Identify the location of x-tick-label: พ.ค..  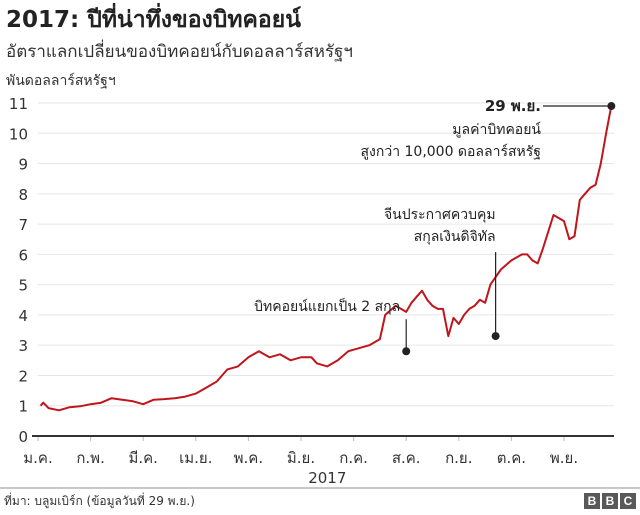
(248, 458).